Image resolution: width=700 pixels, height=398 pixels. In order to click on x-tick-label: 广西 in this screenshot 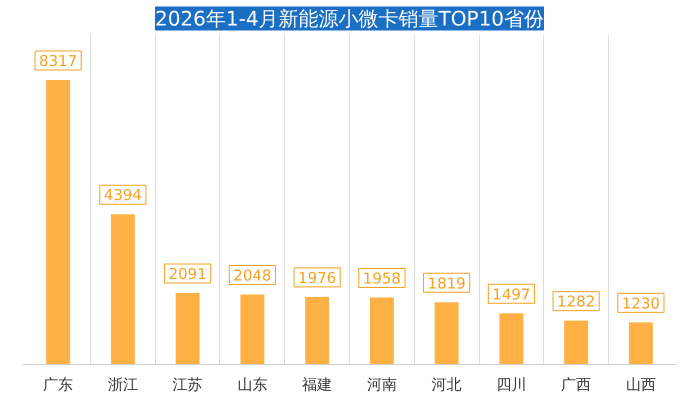, I will do `click(576, 385)`.